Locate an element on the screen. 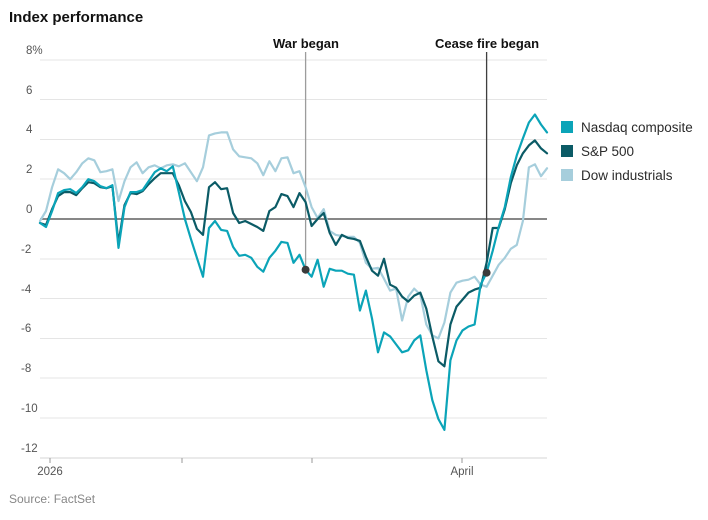  x-axis-label: 2026 is located at coordinates (50, 472).